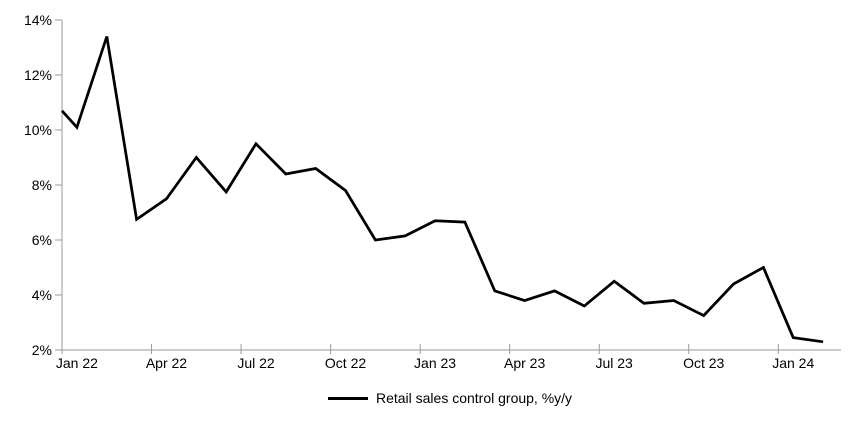  Describe the element at coordinates (38, 75) in the screenshot. I see `y-axis-tick-label: 12%` at that location.